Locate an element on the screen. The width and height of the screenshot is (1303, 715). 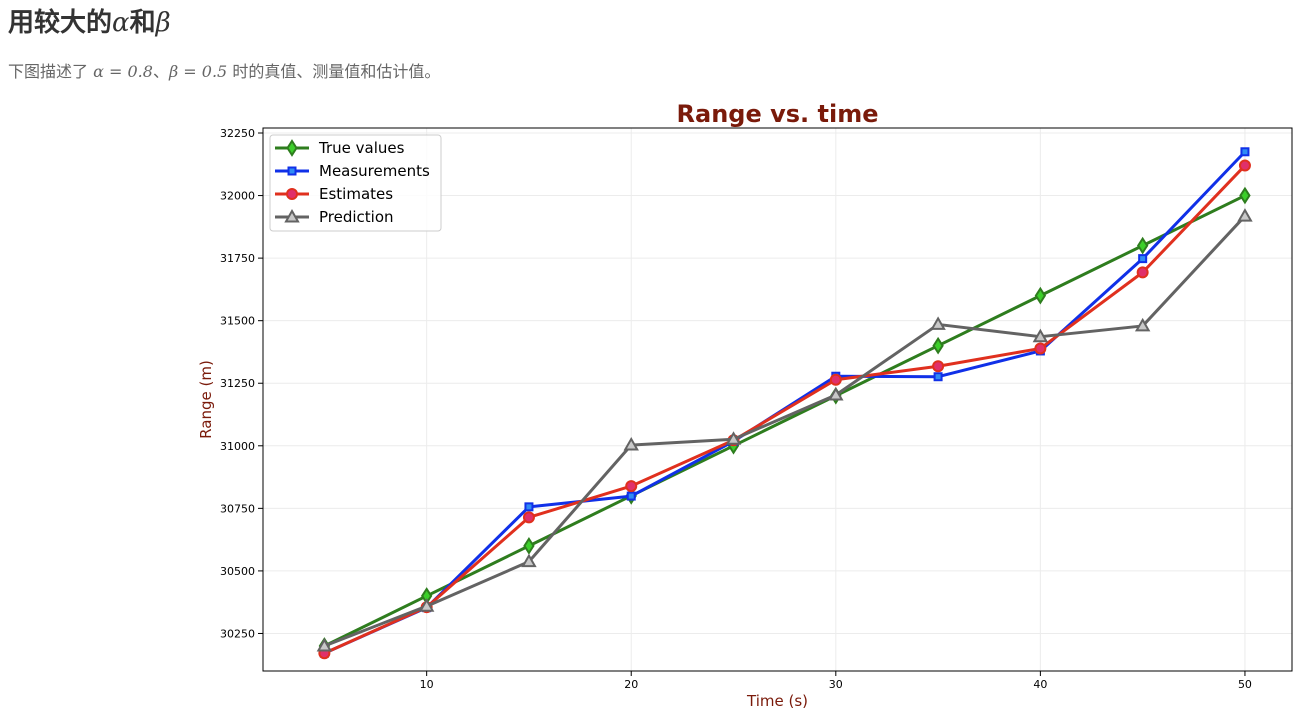
desc-beta: β = 0.5 is located at coordinates (198, 71).